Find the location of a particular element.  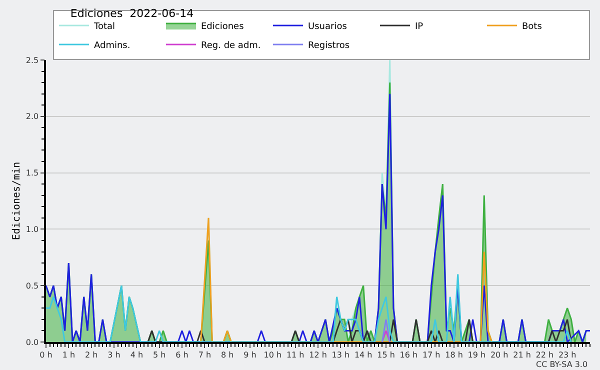

x-tick-label: 8 h is located at coordinates (227, 355).